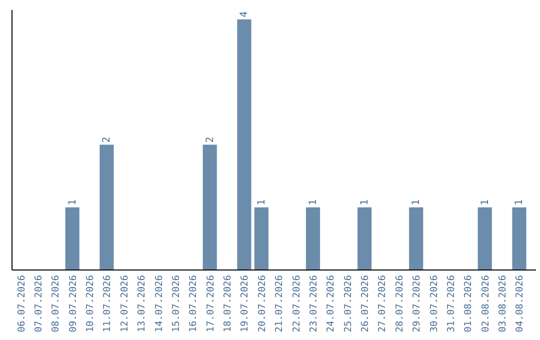 The width and height of the screenshot is (540, 340). I want to click on x-tick-label: 31.07.2026, so click(451, 303).